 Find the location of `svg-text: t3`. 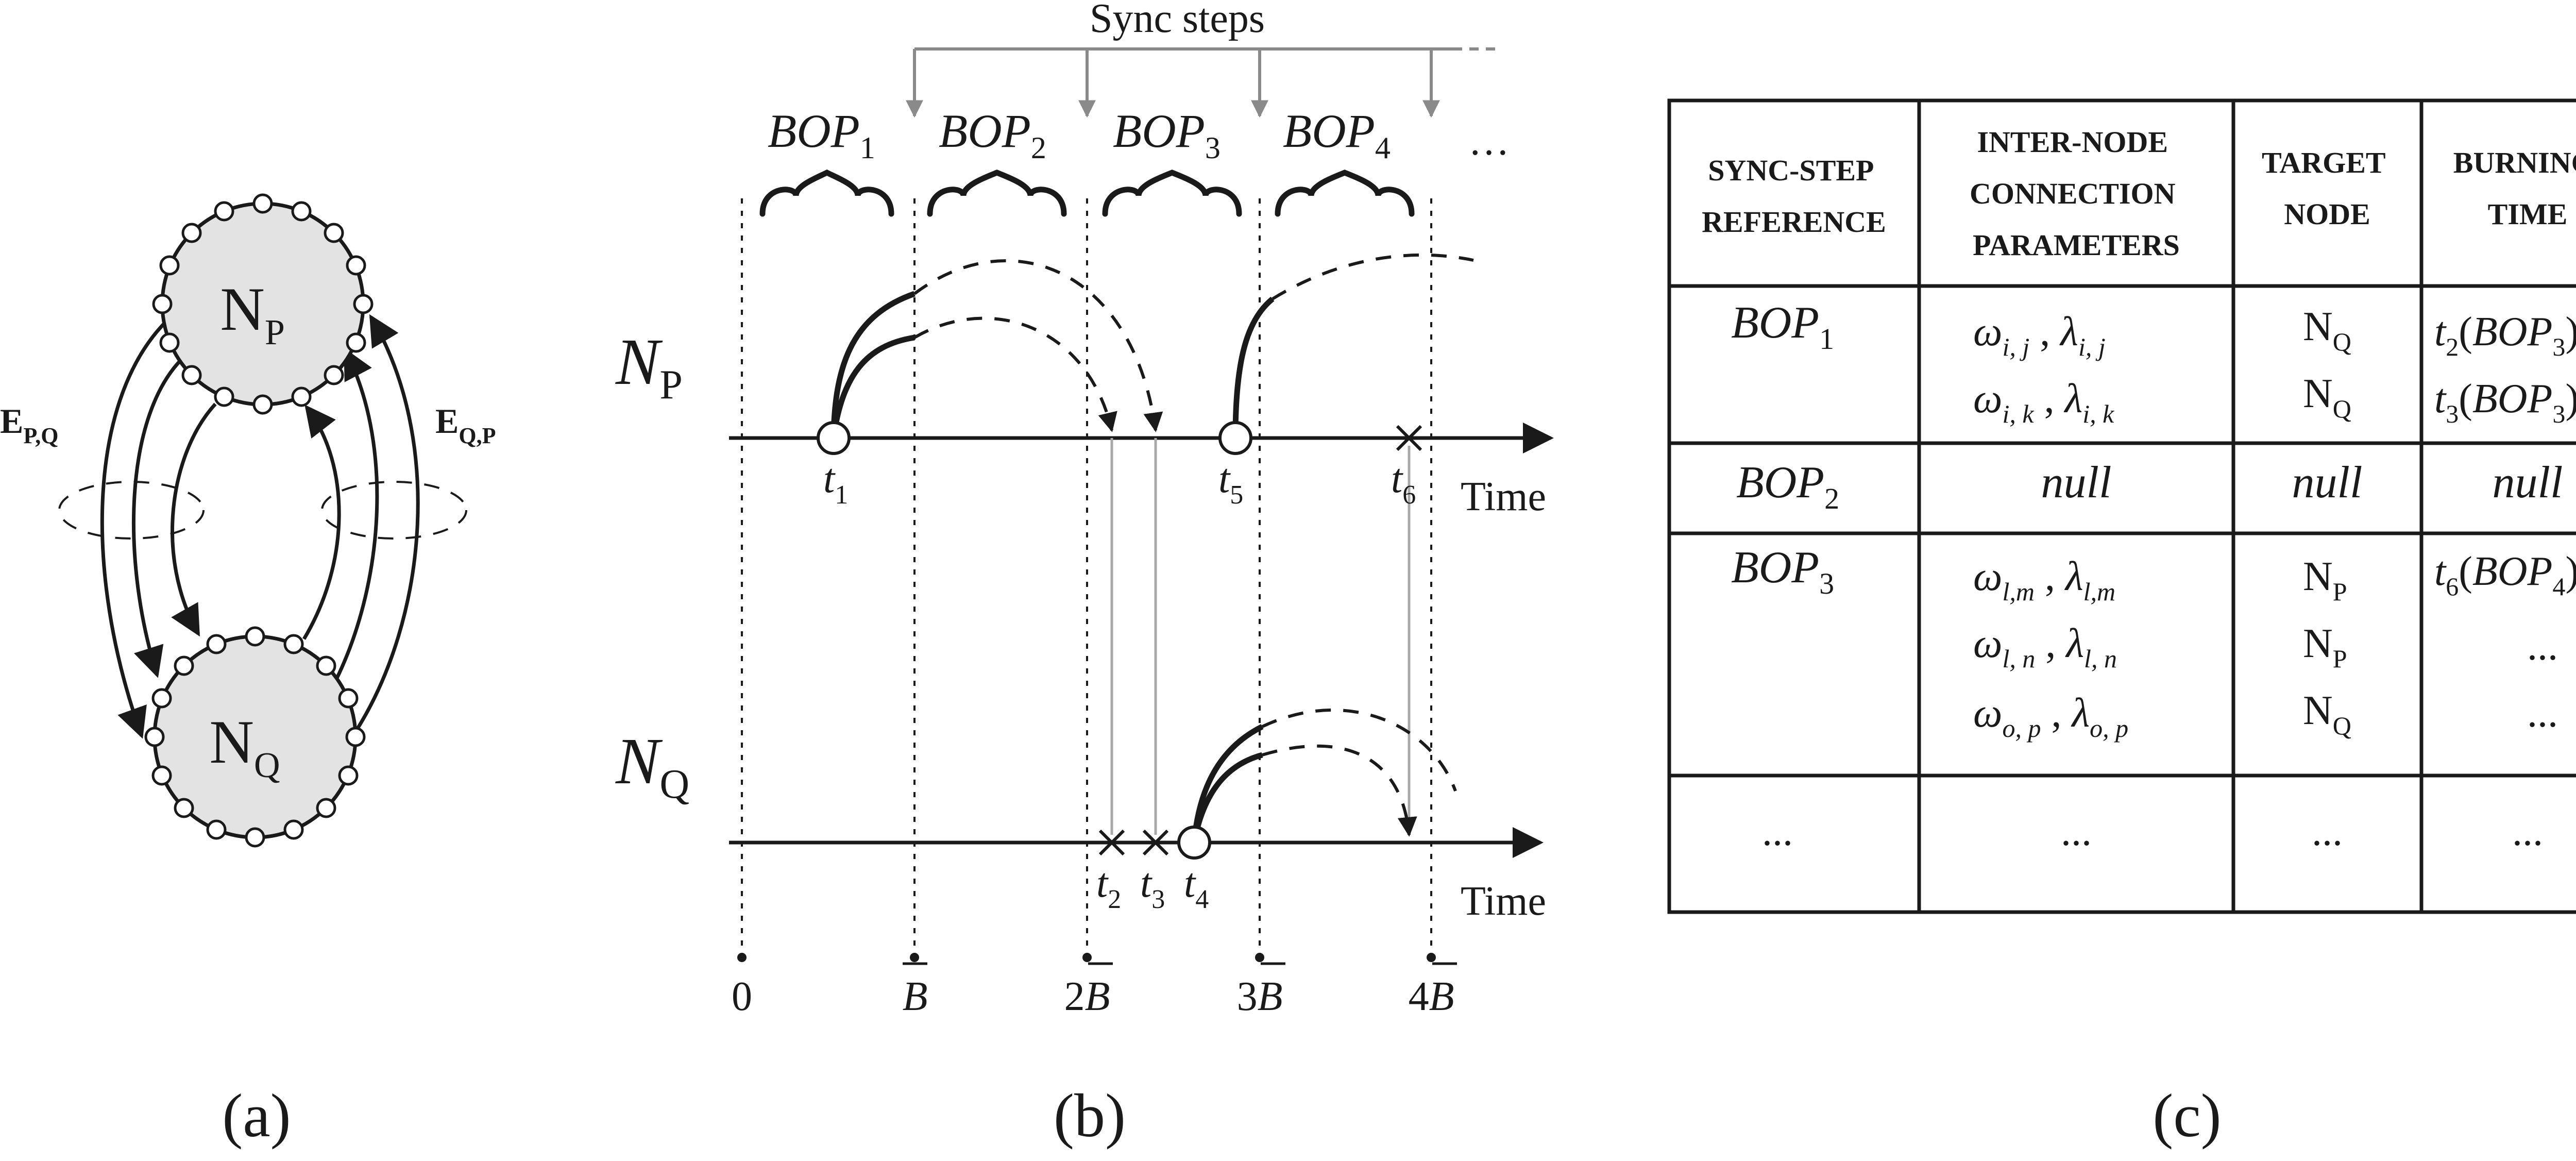

svg-text: t3 is located at coordinates (1152, 887).